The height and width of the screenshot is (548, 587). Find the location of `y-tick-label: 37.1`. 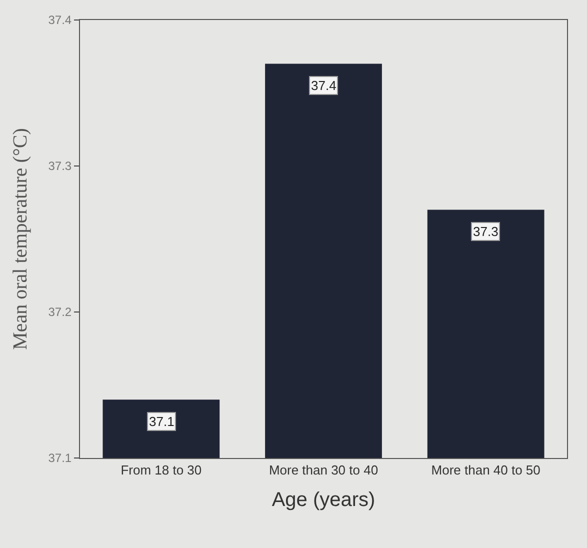

y-tick-label: 37.1 is located at coordinates (60, 458).